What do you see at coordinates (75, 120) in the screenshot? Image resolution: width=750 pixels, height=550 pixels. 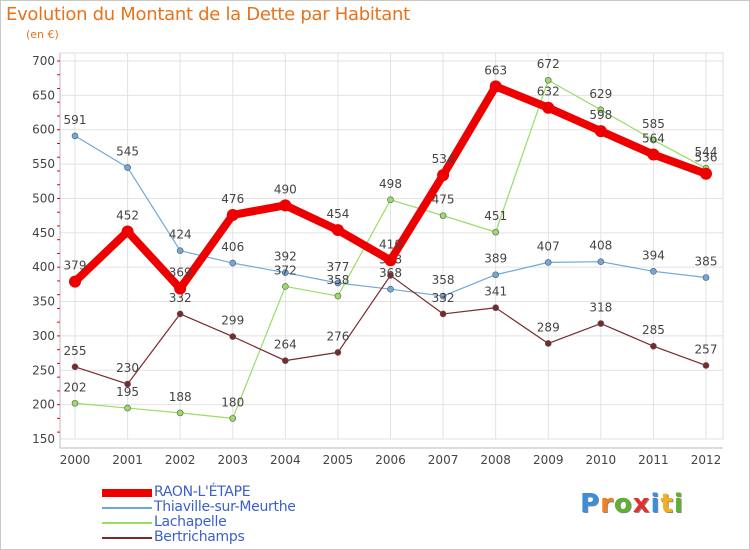 I see `data-label: 591` at bounding box center [75, 120].